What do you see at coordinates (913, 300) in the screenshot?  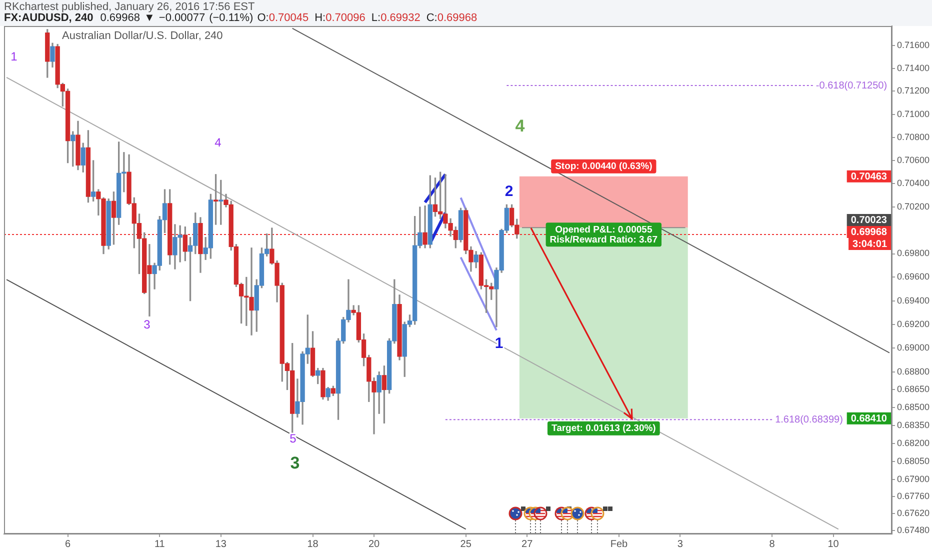 I see `y-tick-label: 0.69400` at bounding box center [913, 300].